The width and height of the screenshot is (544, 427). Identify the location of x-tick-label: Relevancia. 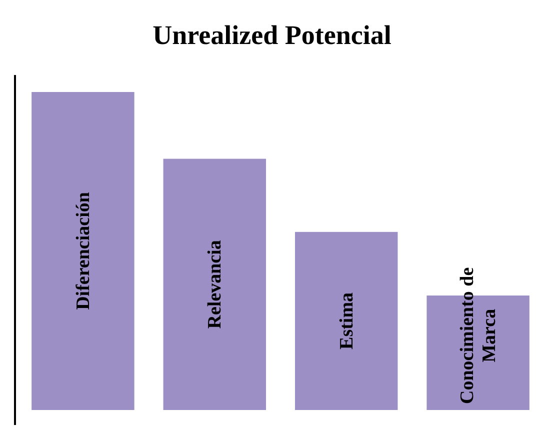
(215, 284).